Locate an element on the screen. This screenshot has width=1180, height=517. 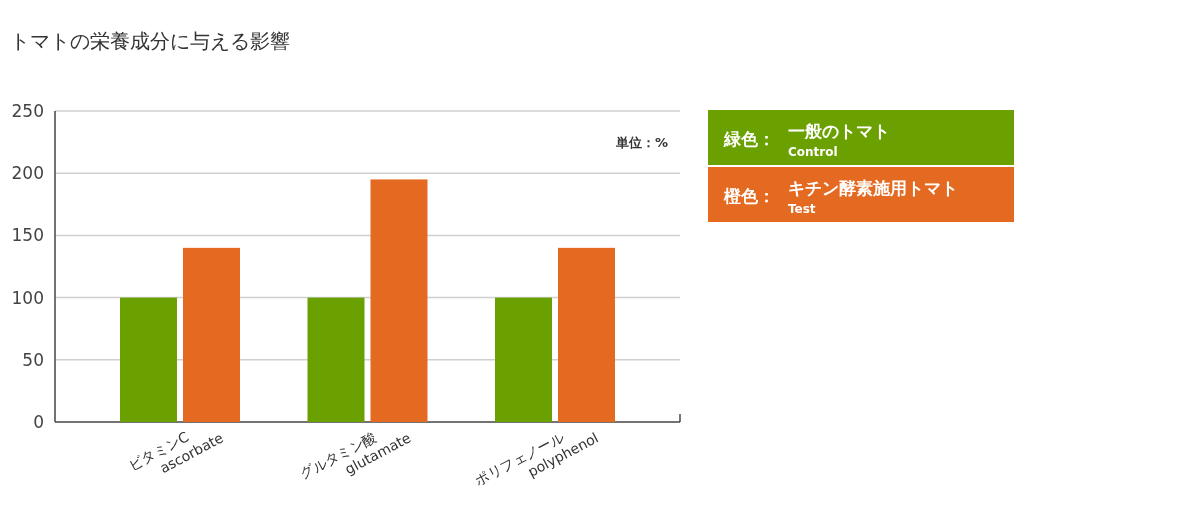
text: 橙色：キチン酵素施用トマト Test is located at coordinates (840, 197).